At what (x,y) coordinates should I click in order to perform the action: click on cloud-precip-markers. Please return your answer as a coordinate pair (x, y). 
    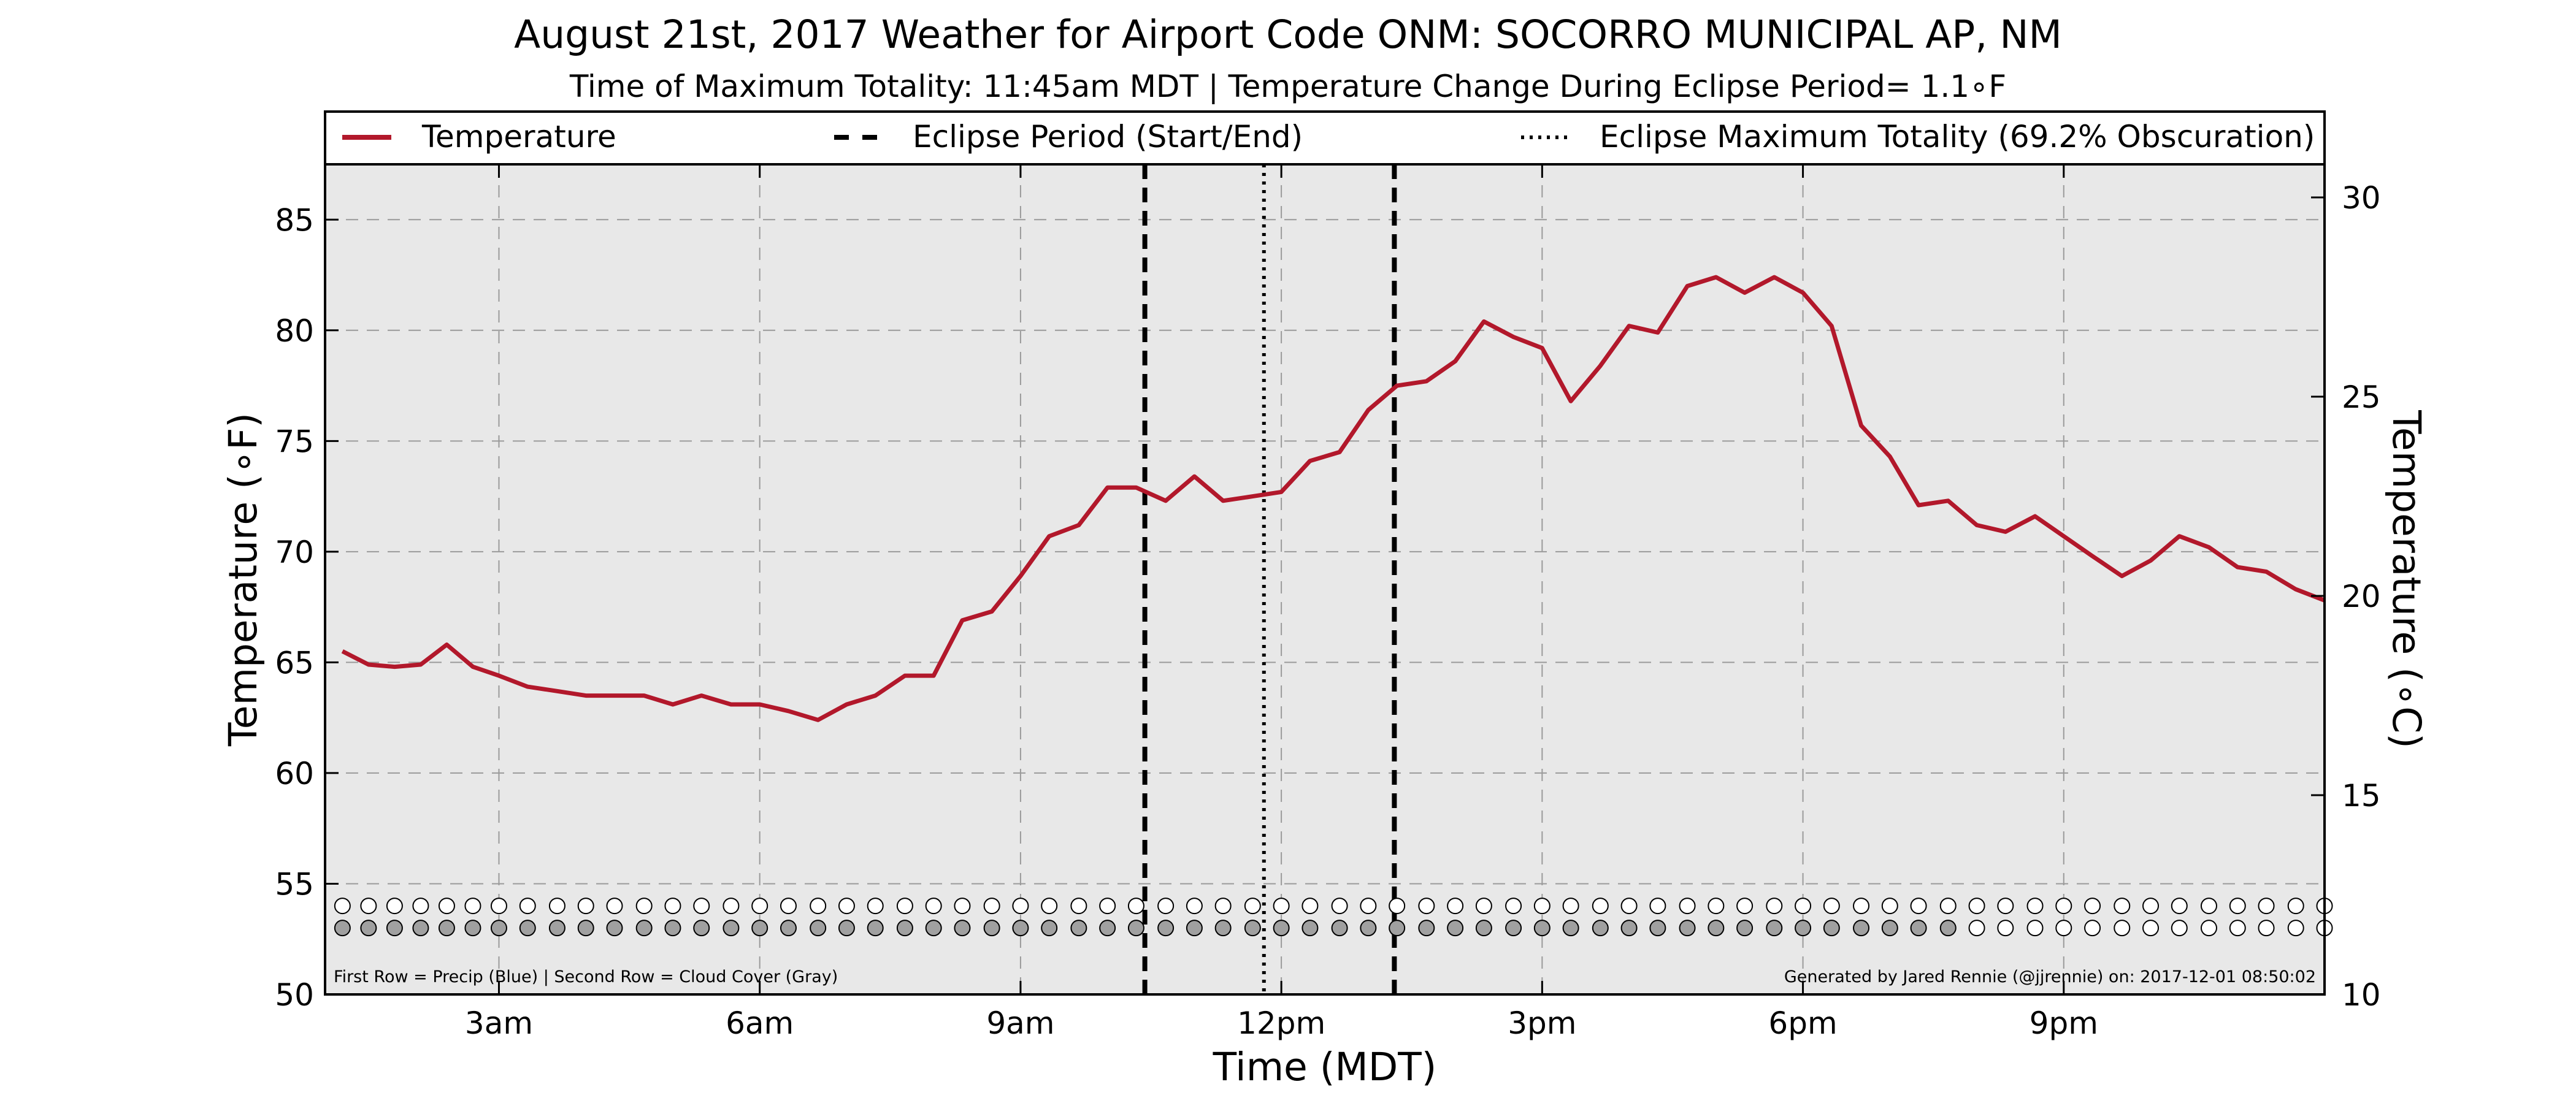
    Looking at the image, I should click on (1333, 917).